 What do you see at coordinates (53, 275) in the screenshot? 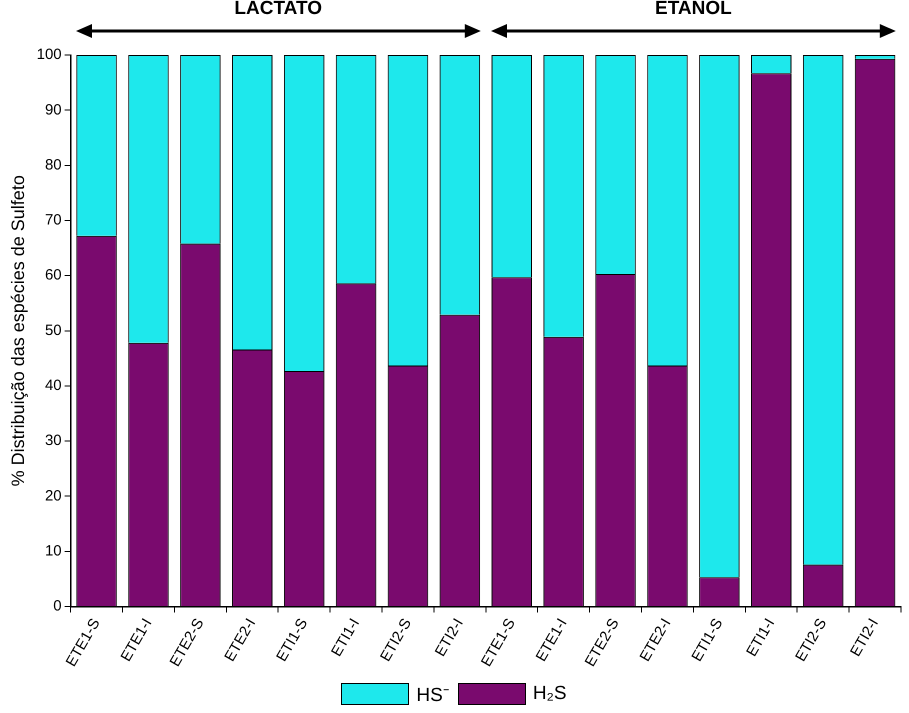
I see `y-tick-label: 60` at bounding box center [53, 275].